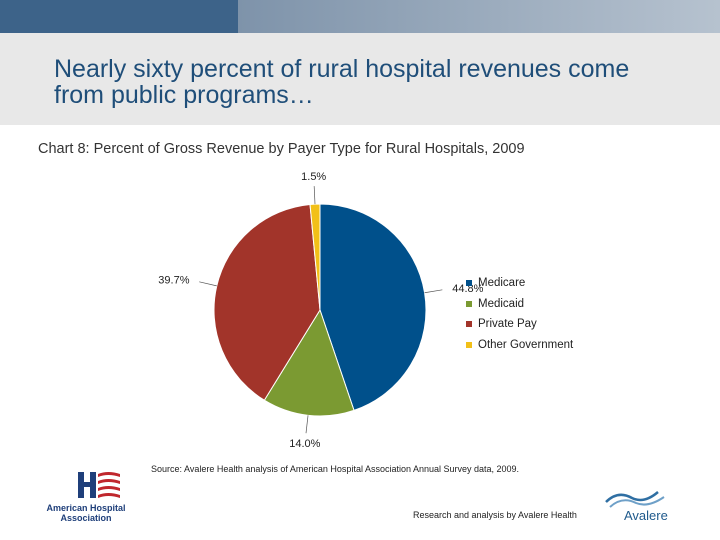 Image resolution: width=720 pixels, height=540 pixels. What do you see at coordinates (304, 444) in the screenshot?
I see `data-label-medicaid: 14.0%` at bounding box center [304, 444].